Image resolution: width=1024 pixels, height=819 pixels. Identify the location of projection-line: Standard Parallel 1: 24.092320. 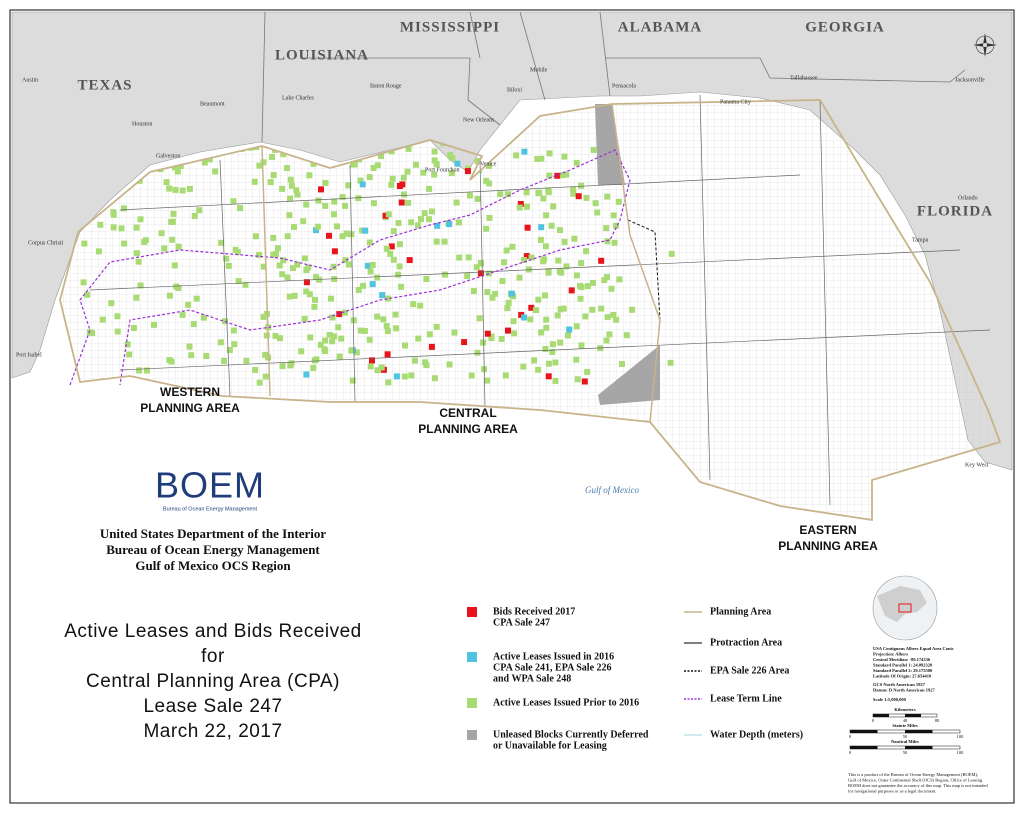
(903, 665).